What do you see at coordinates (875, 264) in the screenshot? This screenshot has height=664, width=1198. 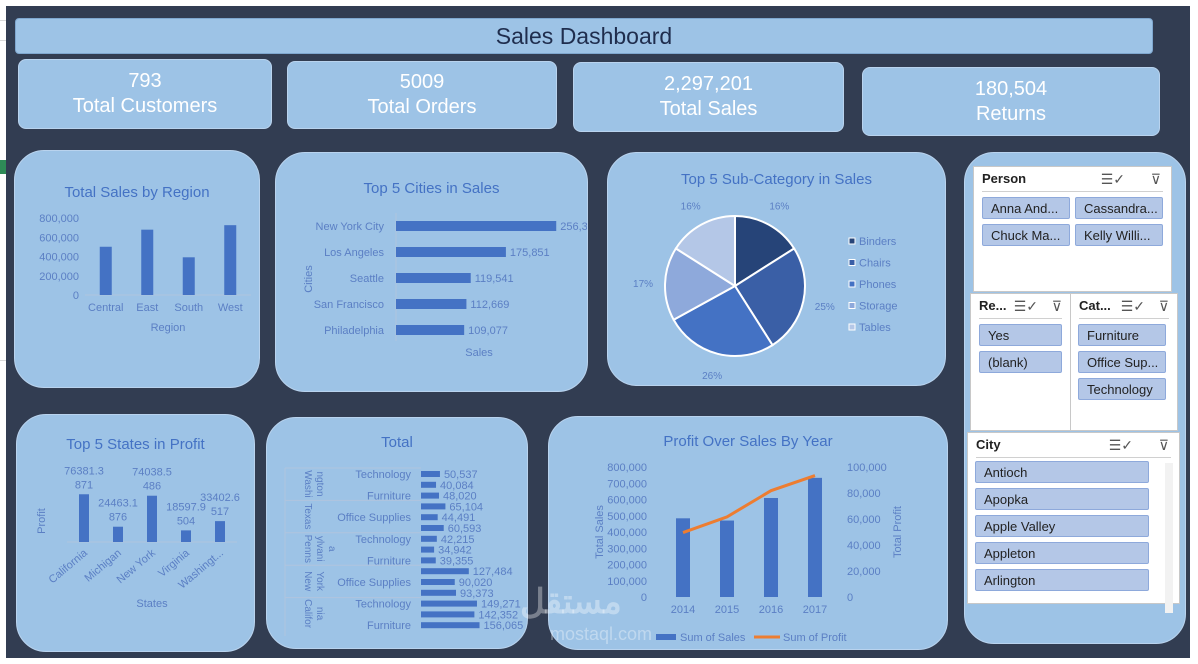 I see `legend-label: Chairs` at bounding box center [875, 264].